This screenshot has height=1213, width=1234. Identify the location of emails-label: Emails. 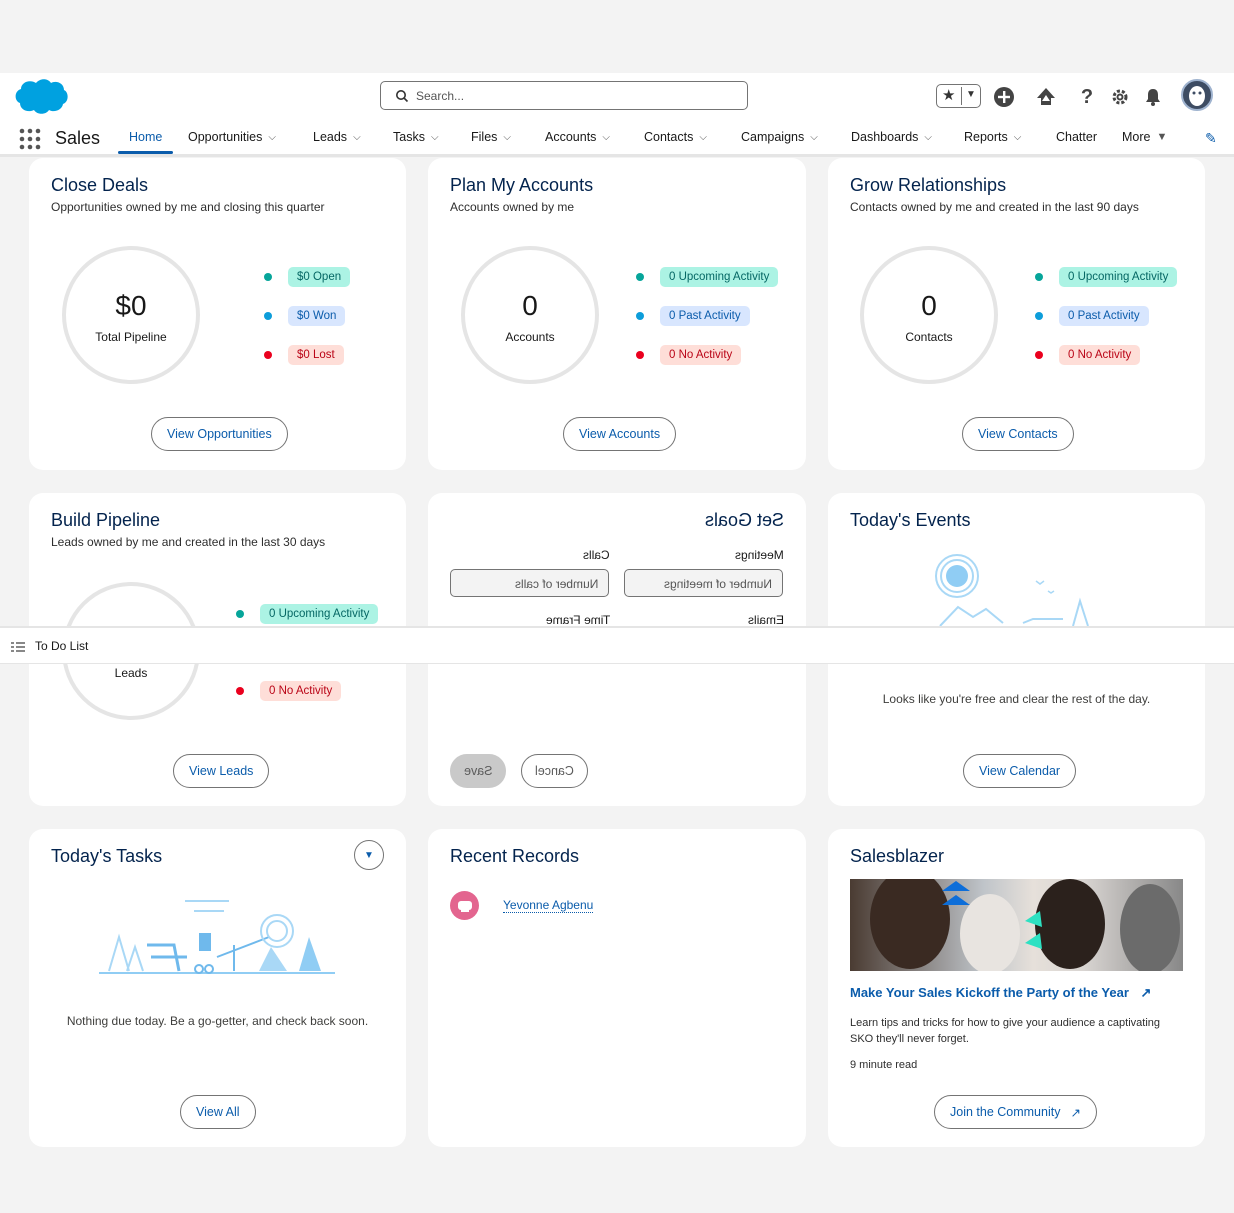
(766, 620).